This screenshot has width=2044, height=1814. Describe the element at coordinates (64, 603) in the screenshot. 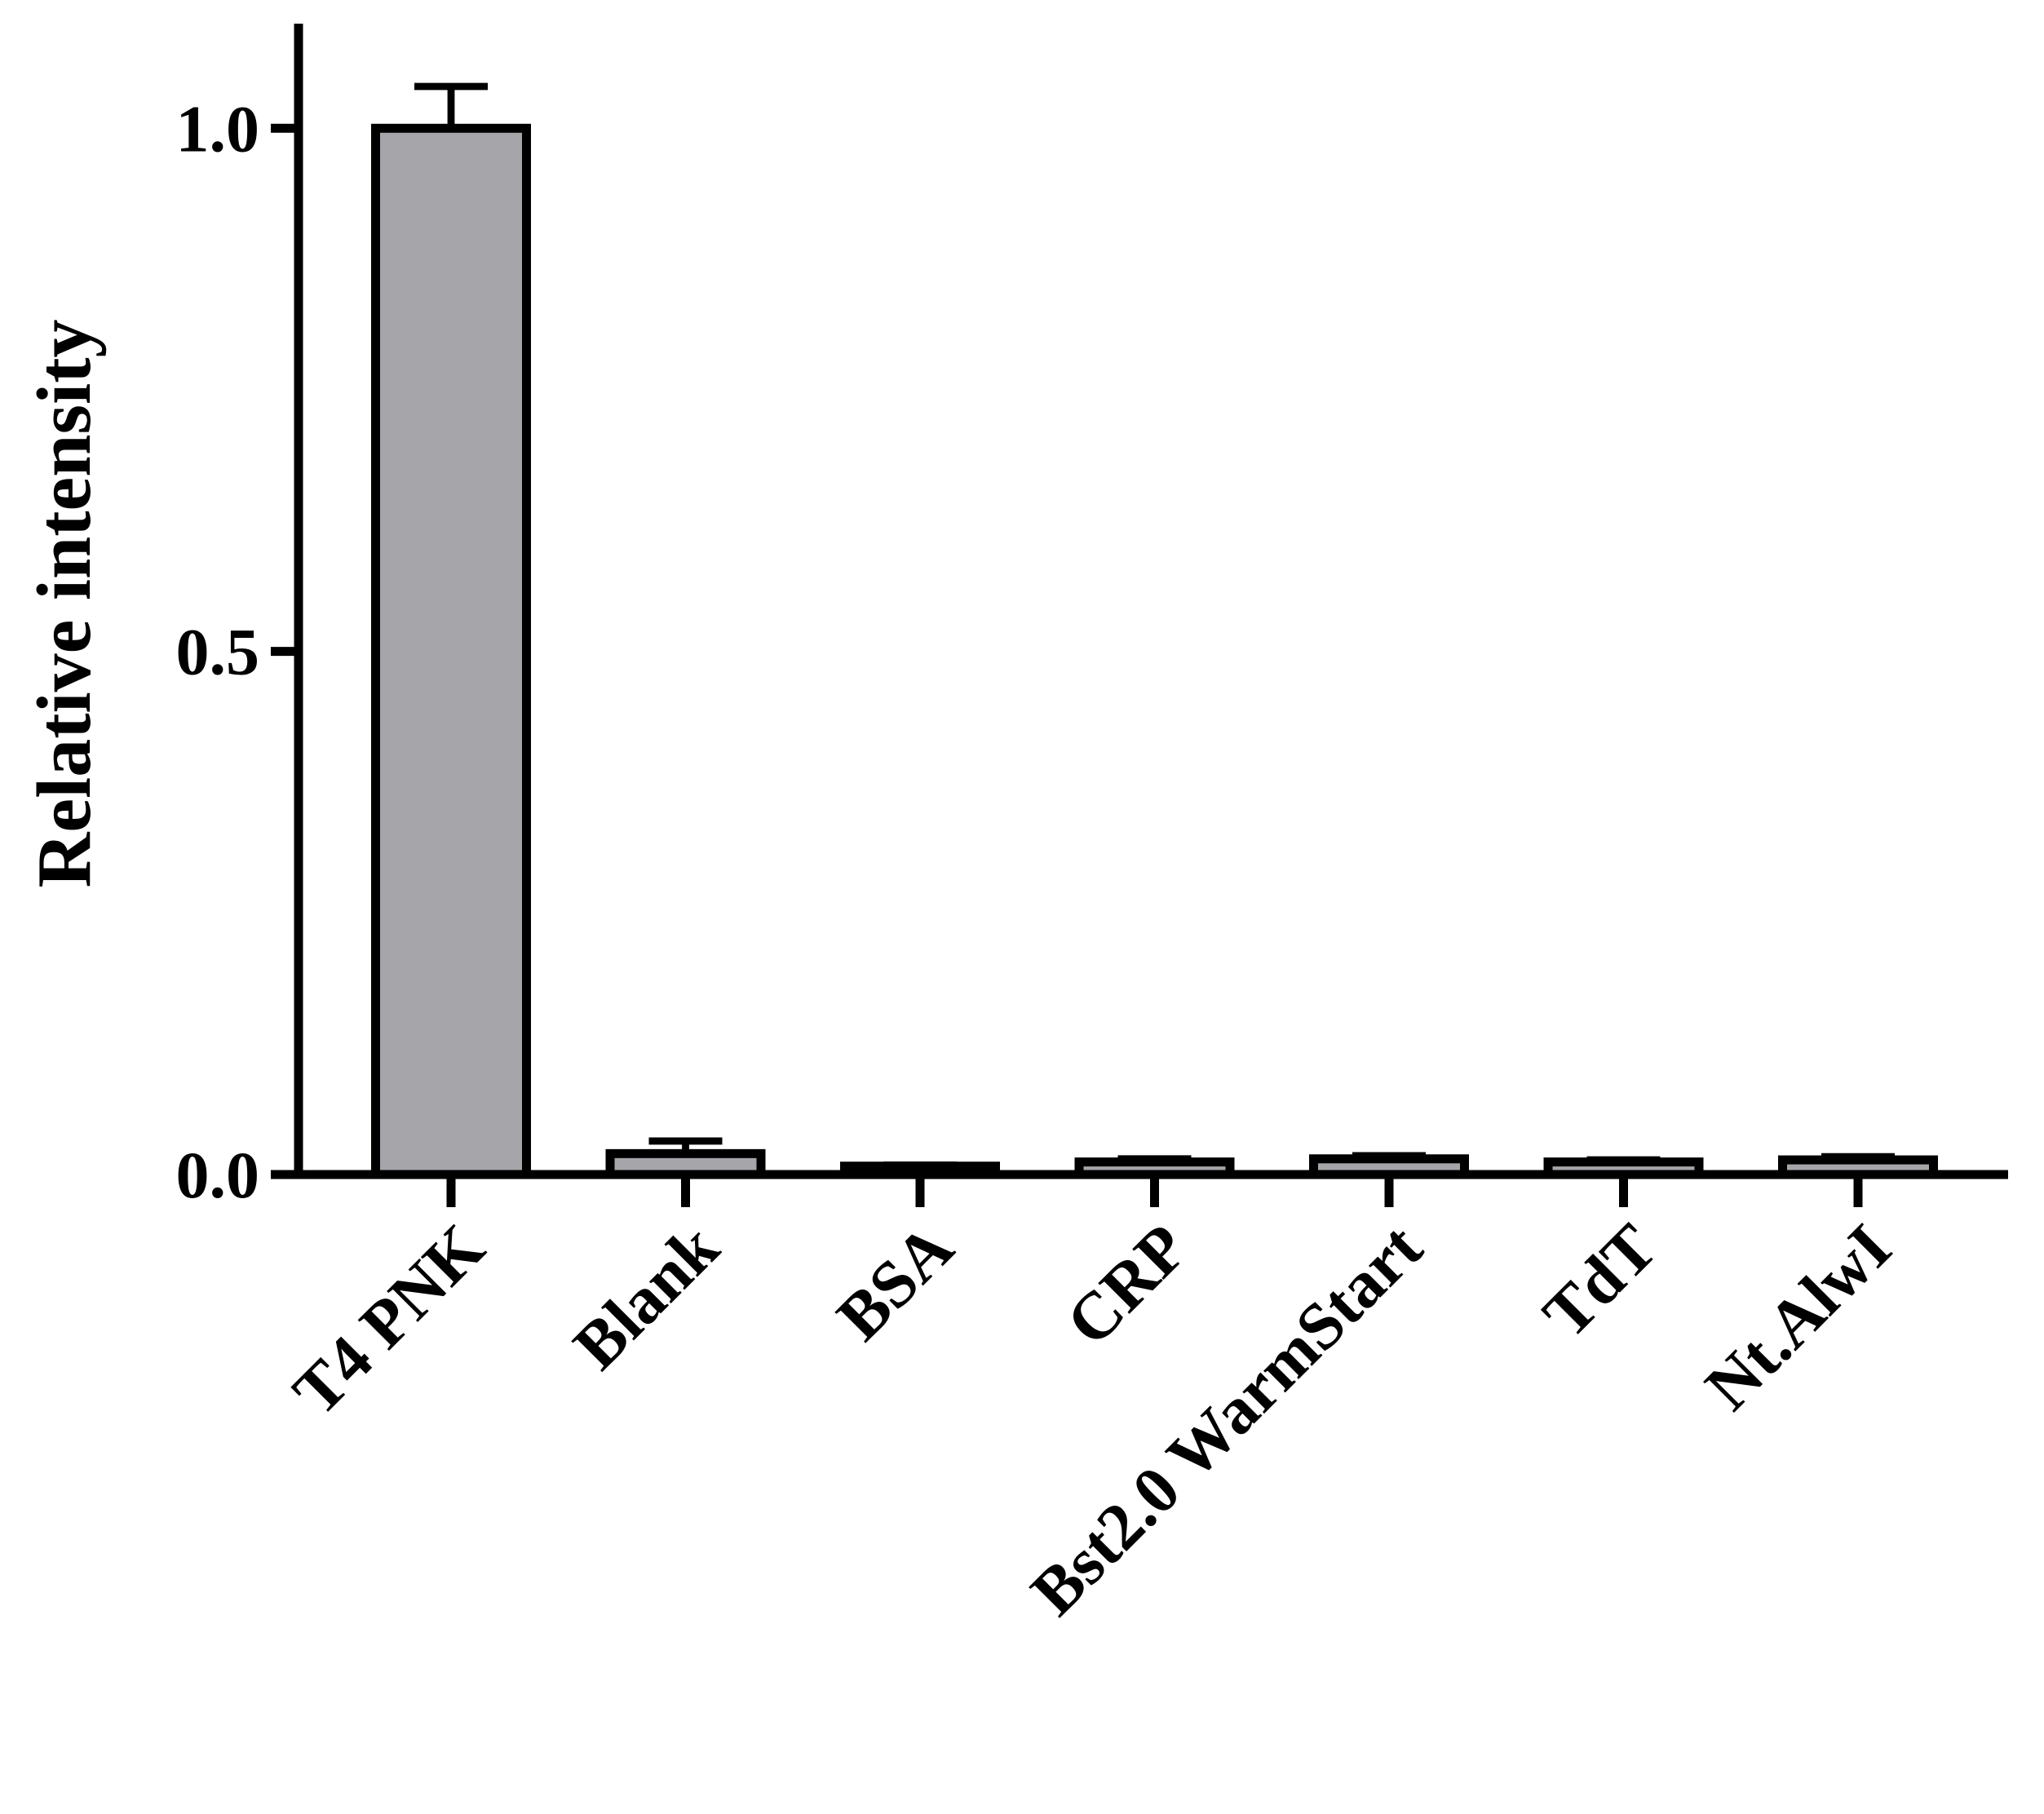

I see `y-axis-label: Relative intensity` at that location.